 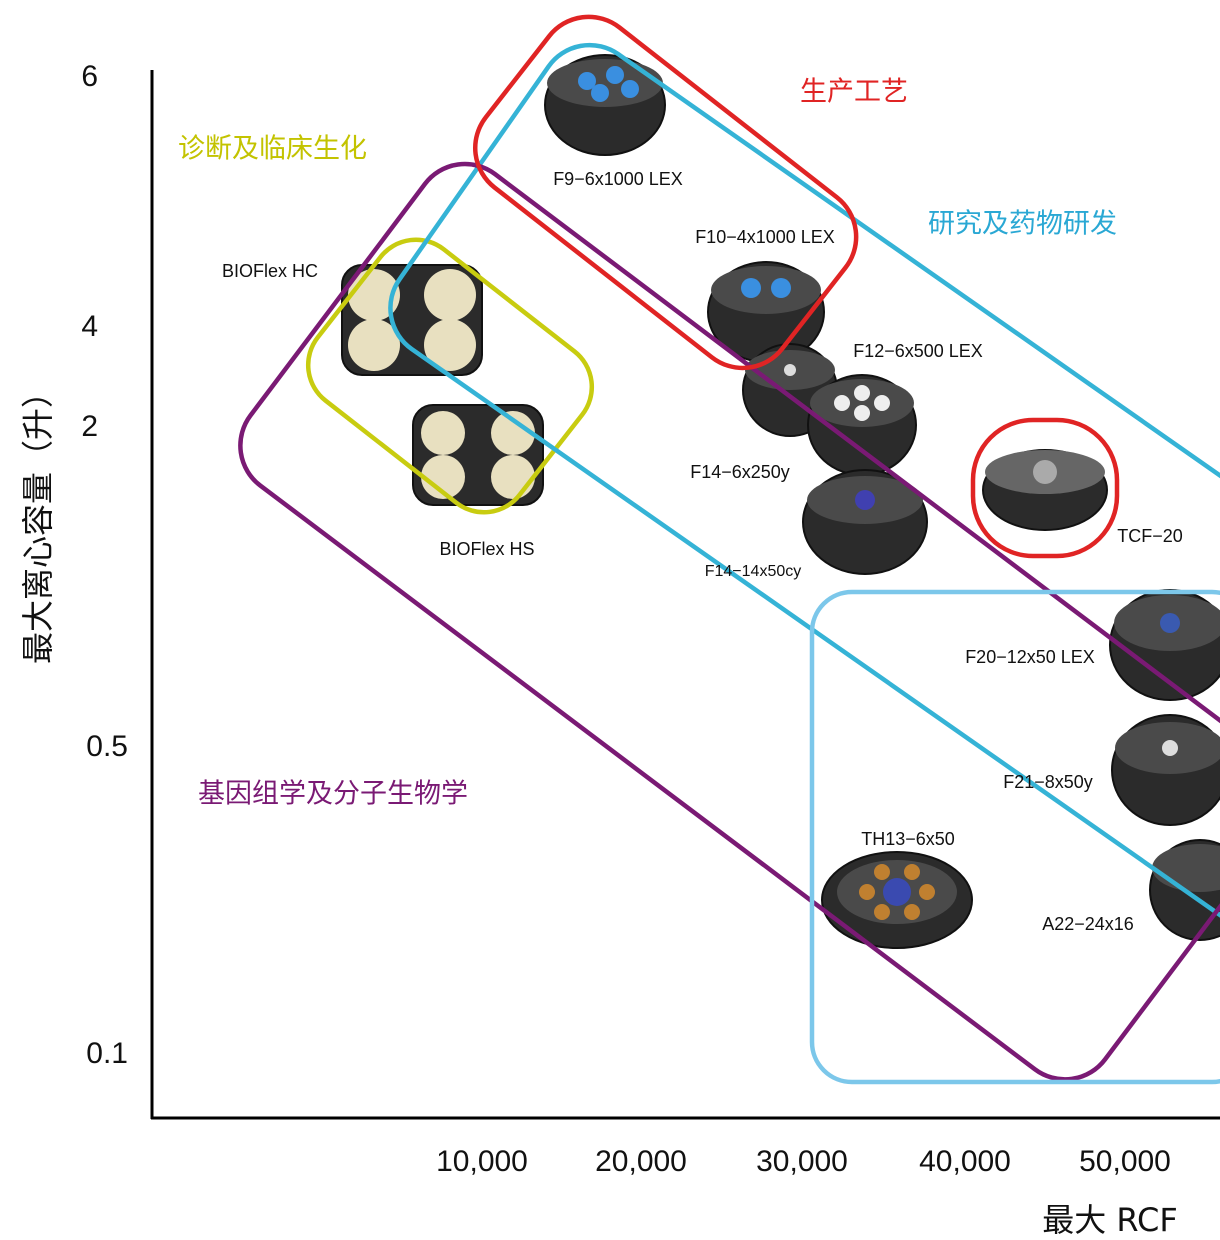 I want to click on x-tick-label: 50,000, so click(x=1125, y=1161).